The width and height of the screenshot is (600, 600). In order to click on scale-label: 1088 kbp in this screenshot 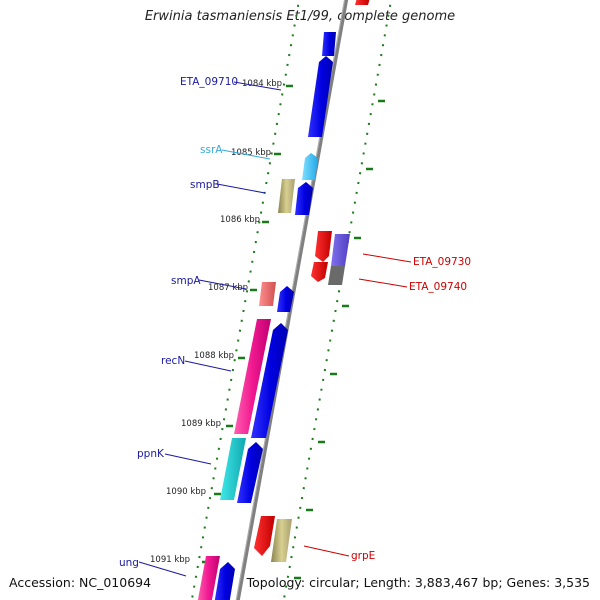, I will do `click(214, 356)`.